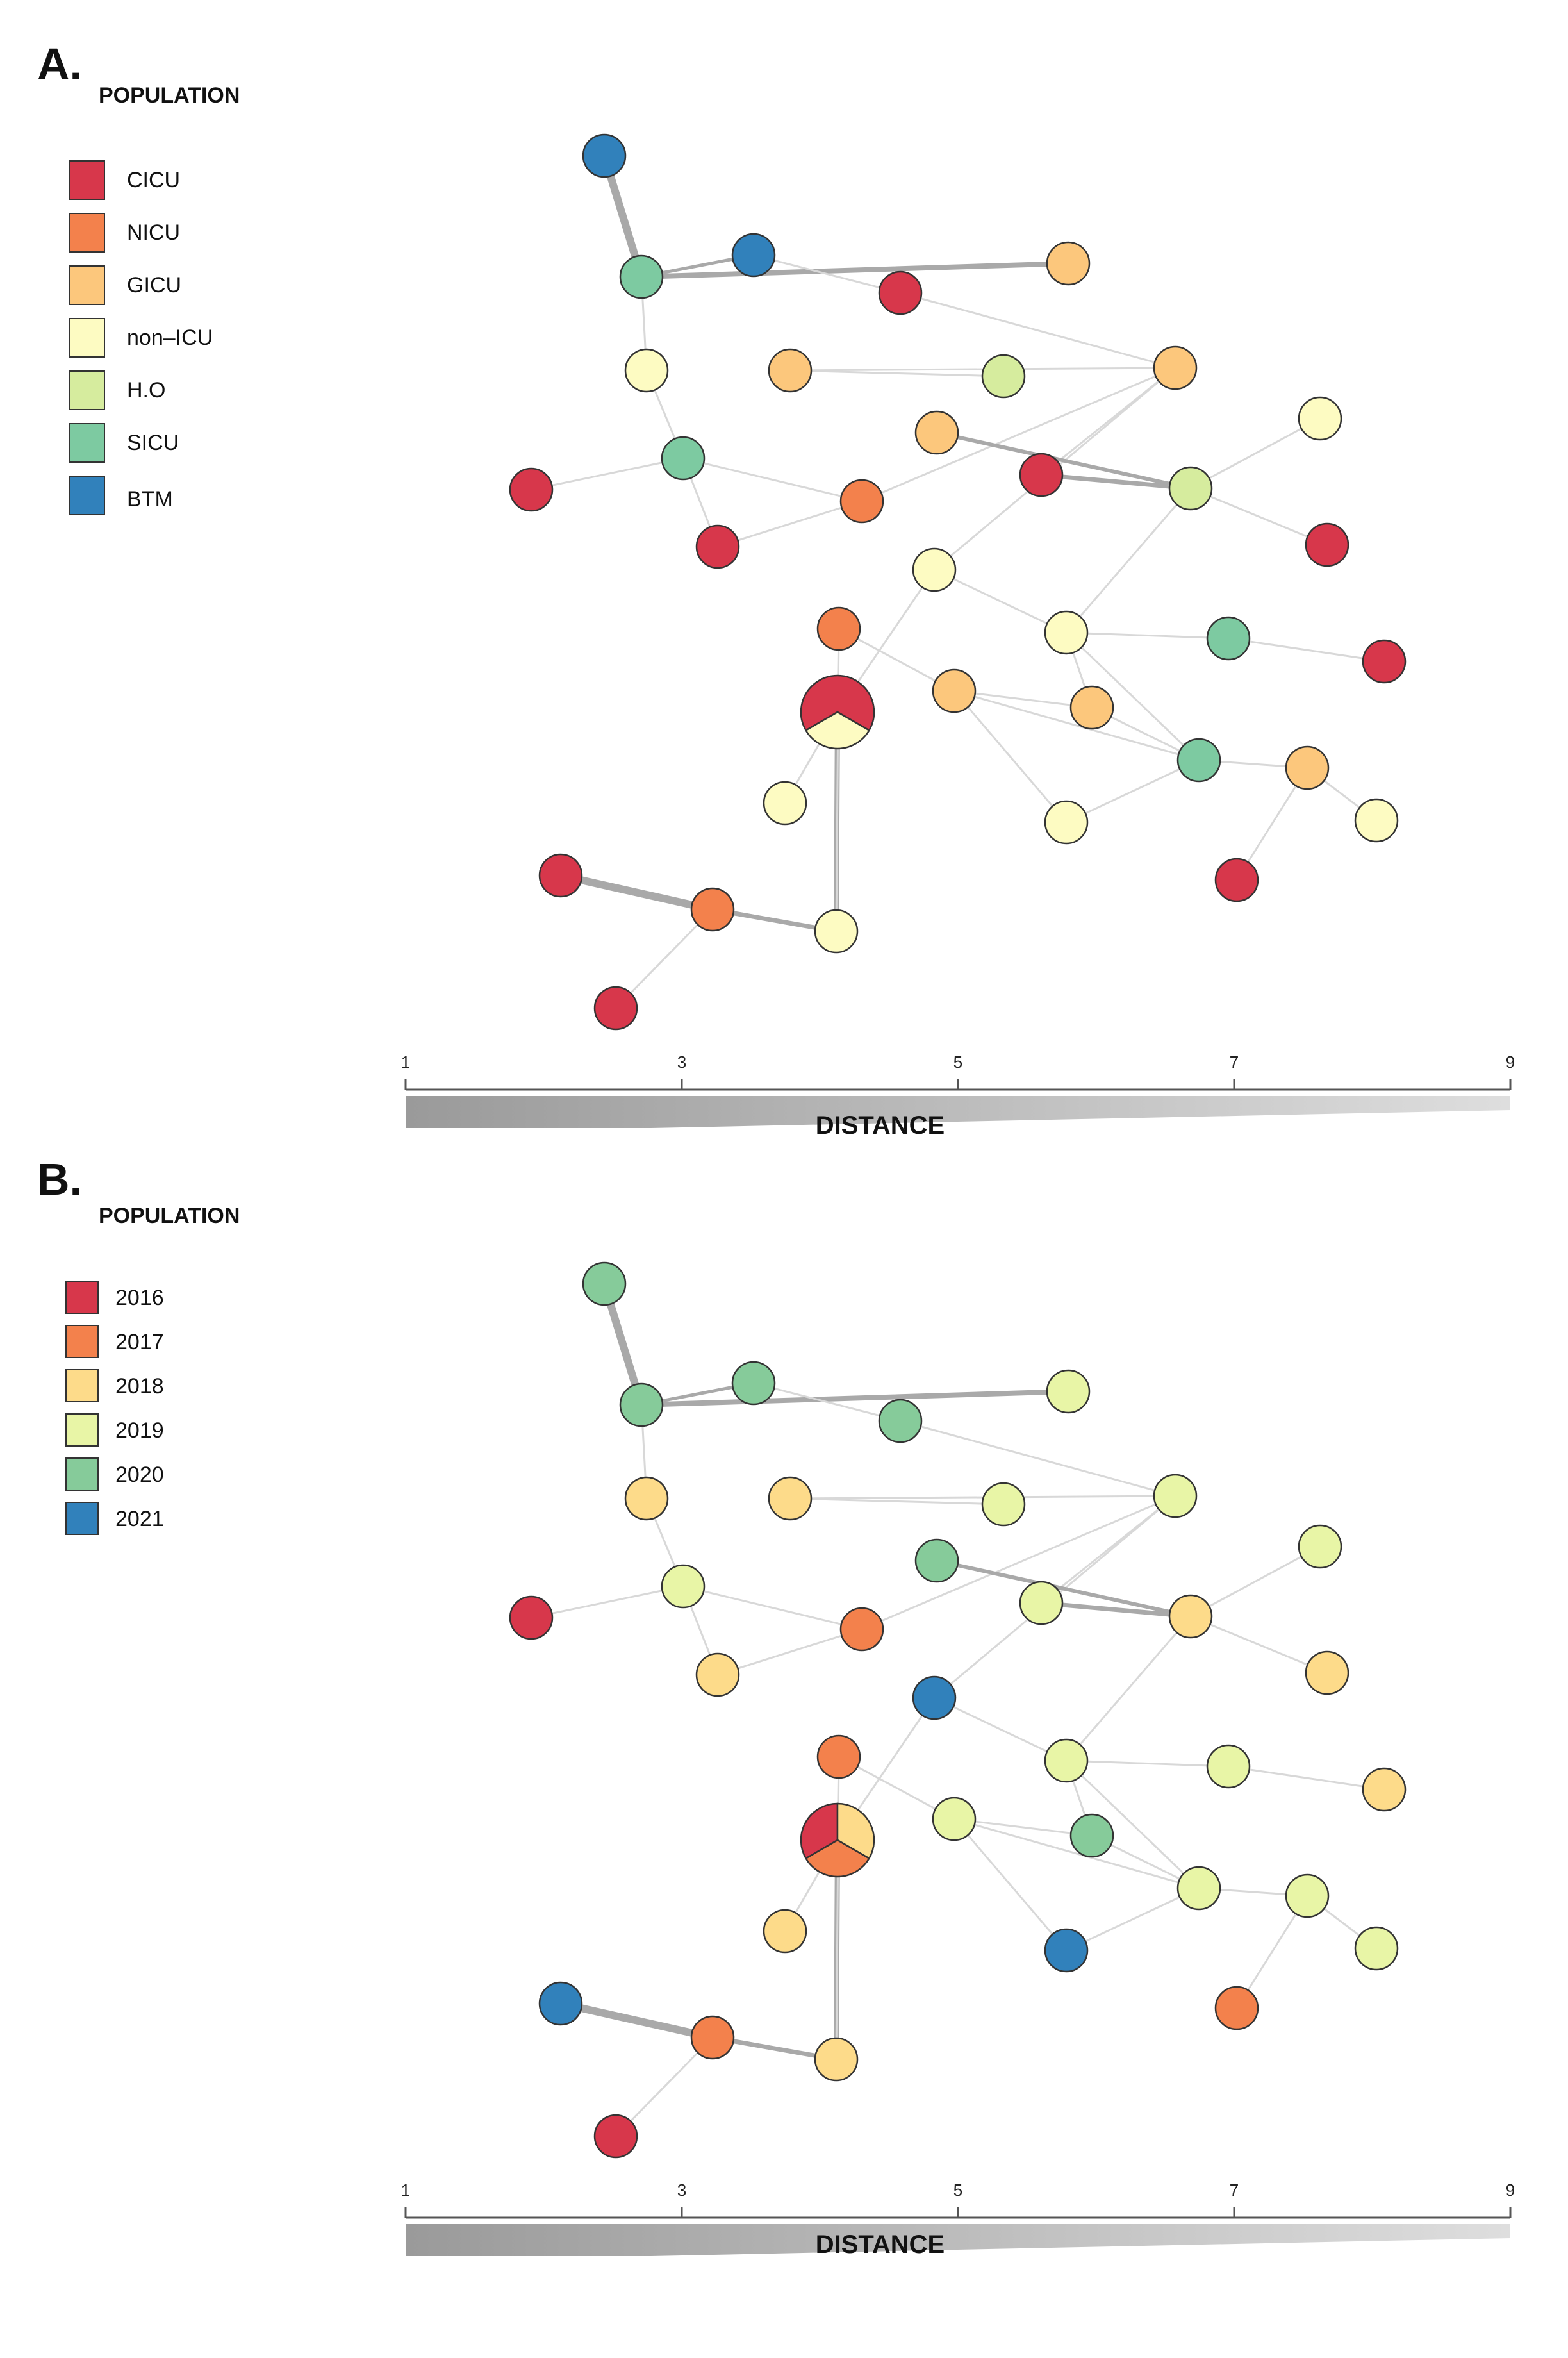 The width and height of the screenshot is (1568, 2358). I want to click on distance-wedge, so click(958, 2240).